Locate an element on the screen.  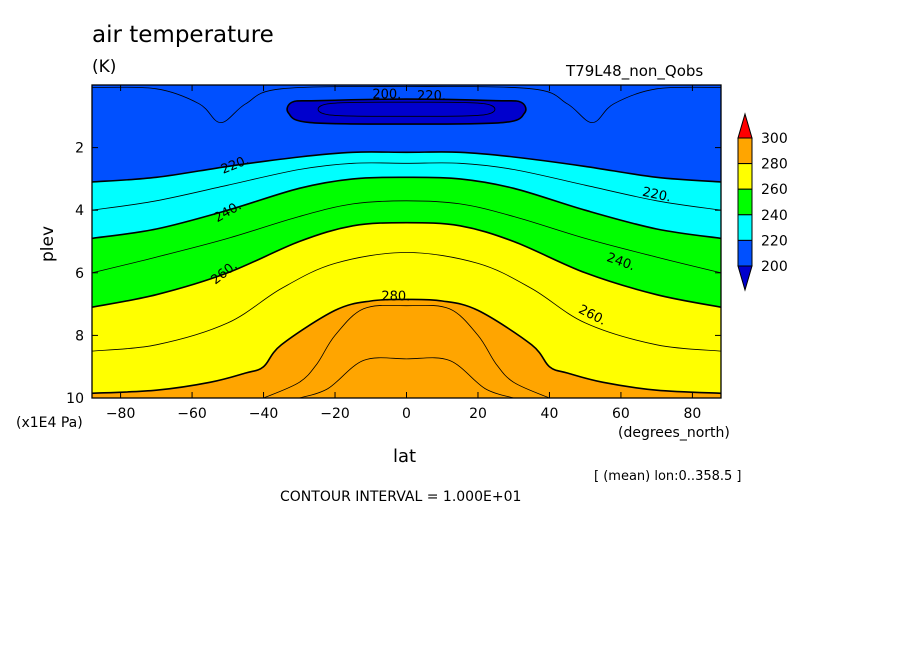
x-tick-label: 80 is located at coordinates (692, 414).